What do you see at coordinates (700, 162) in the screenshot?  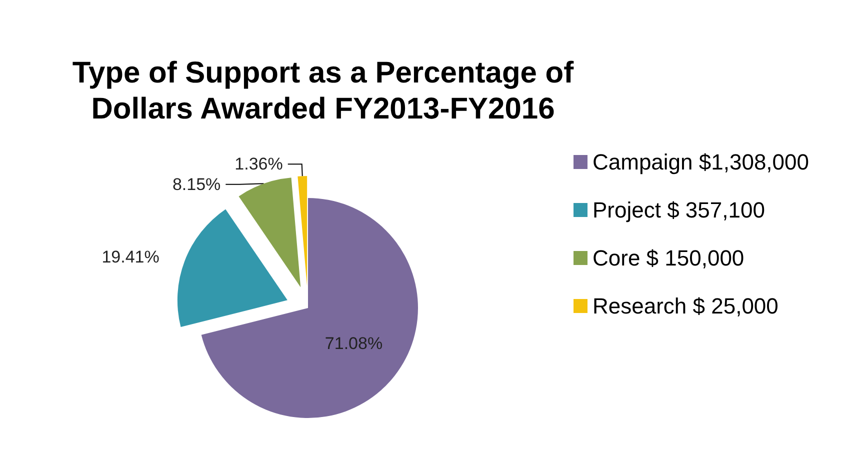 I see `legend-label: Campaign $1,308,000` at bounding box center [700, 162].